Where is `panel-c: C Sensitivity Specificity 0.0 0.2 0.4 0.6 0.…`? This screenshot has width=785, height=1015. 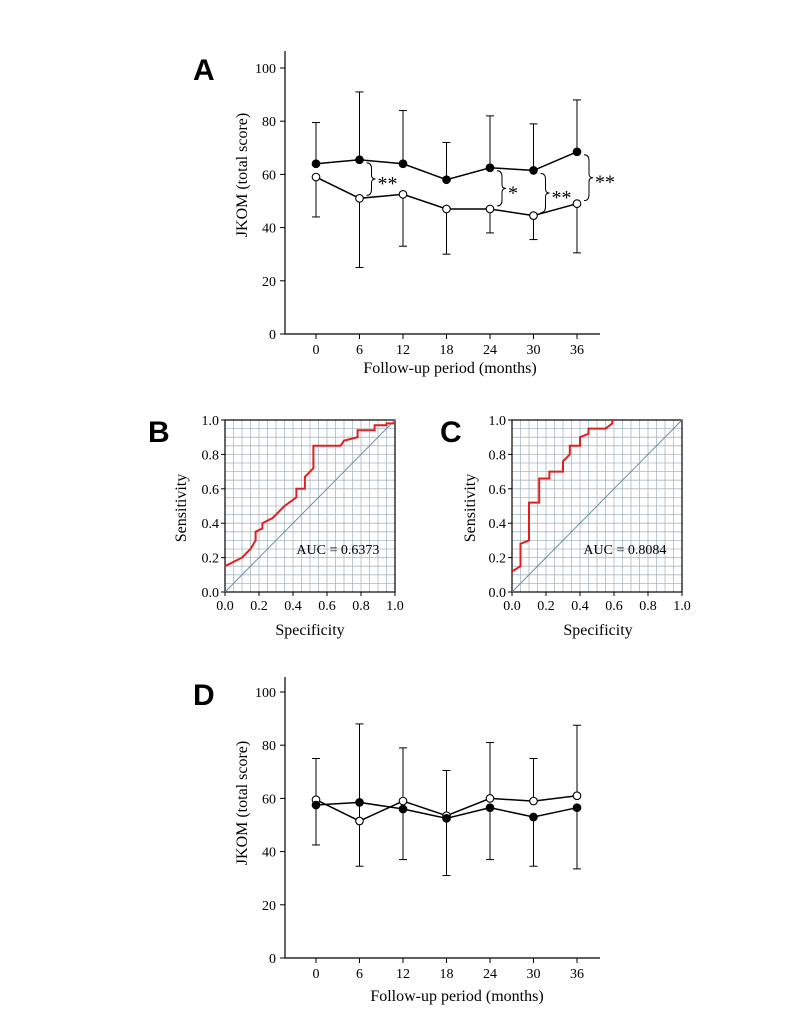
panel-c: C Sensitivity Specificity 0.0 0.2 0.4 0.6 0.… is located at coordinates (565, 526).